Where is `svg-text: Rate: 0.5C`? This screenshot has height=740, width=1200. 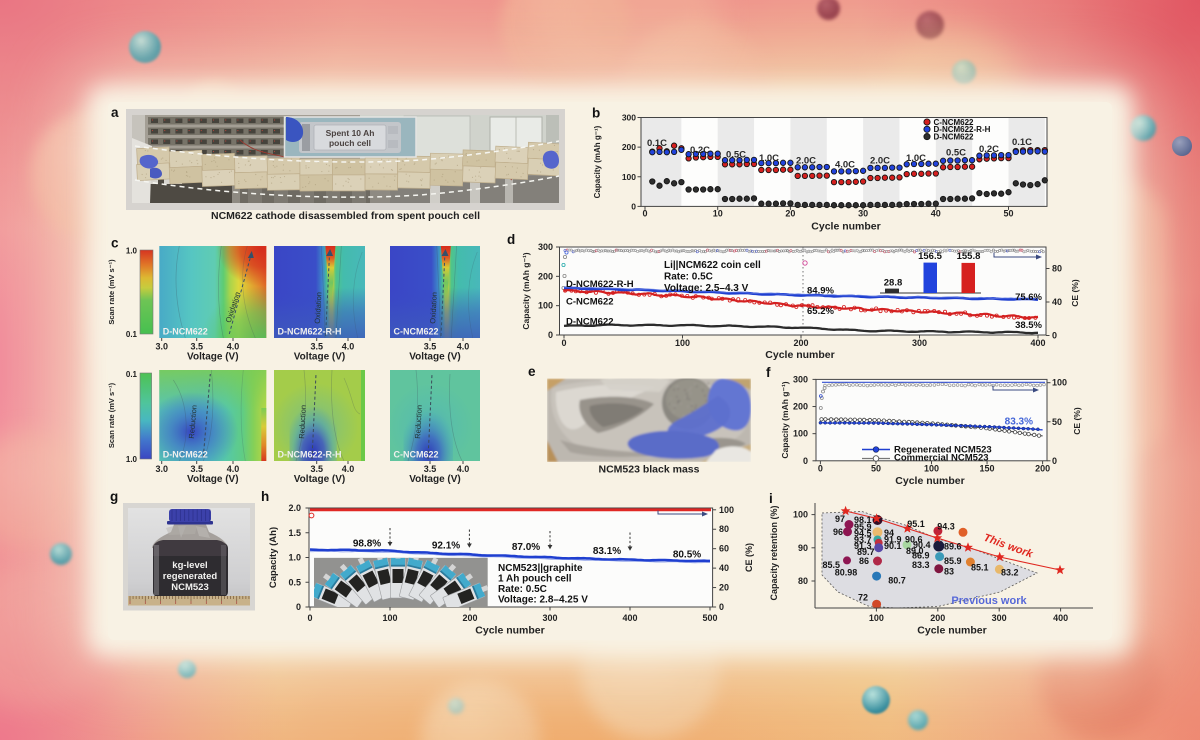
svg-text: Rate: 0.5C is located at coordinates (688, 277).